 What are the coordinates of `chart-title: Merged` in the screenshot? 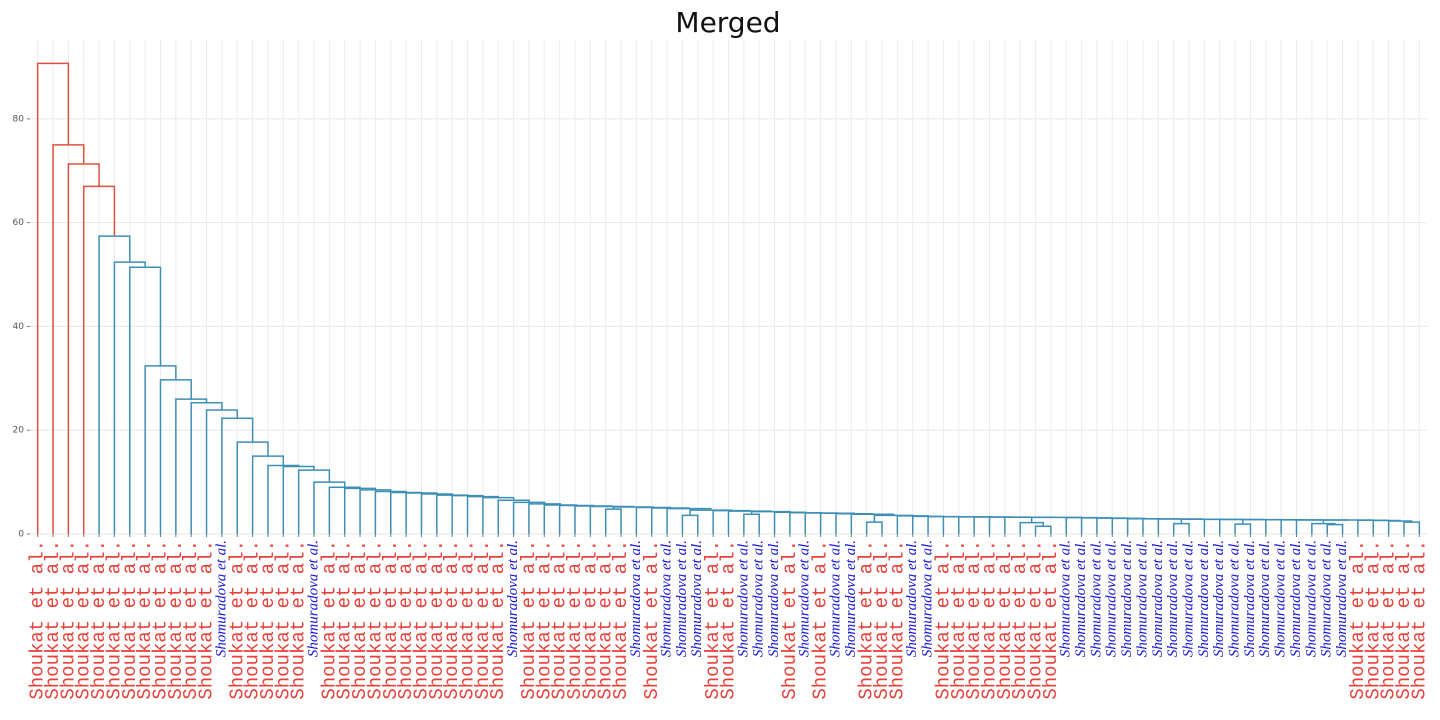 It's located at (727, 22).